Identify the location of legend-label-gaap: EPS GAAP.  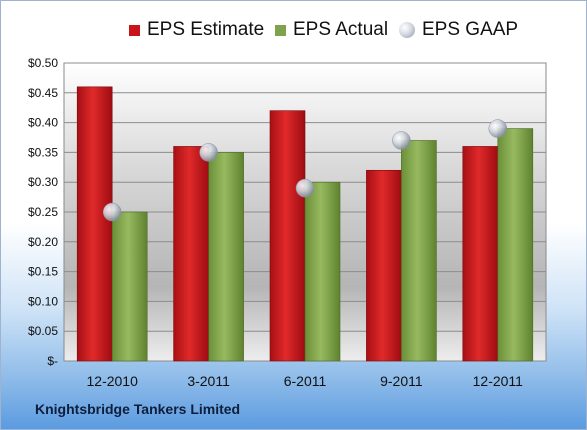
(470, 29).